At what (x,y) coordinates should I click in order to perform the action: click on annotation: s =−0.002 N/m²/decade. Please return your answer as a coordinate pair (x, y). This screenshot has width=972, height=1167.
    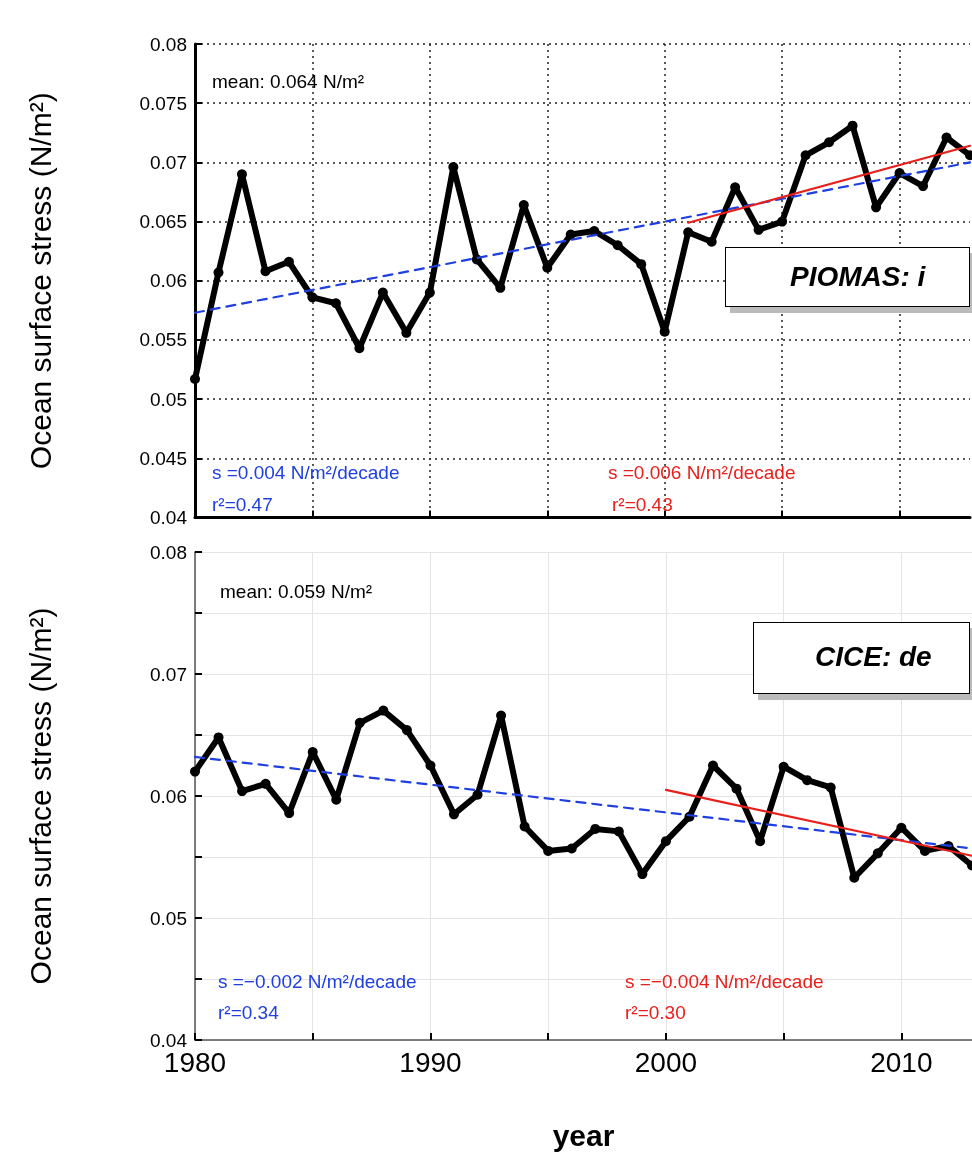
    Looking at the image, I should click on (317, 981).